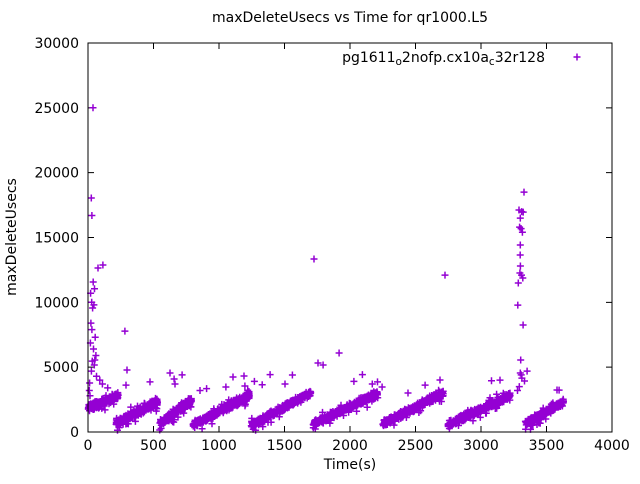 This screenshot has height=484, width=640. Describe the element at coordinates (349, 465) in the screenshot. I see `x-axis-title: Time(s)` at that location.